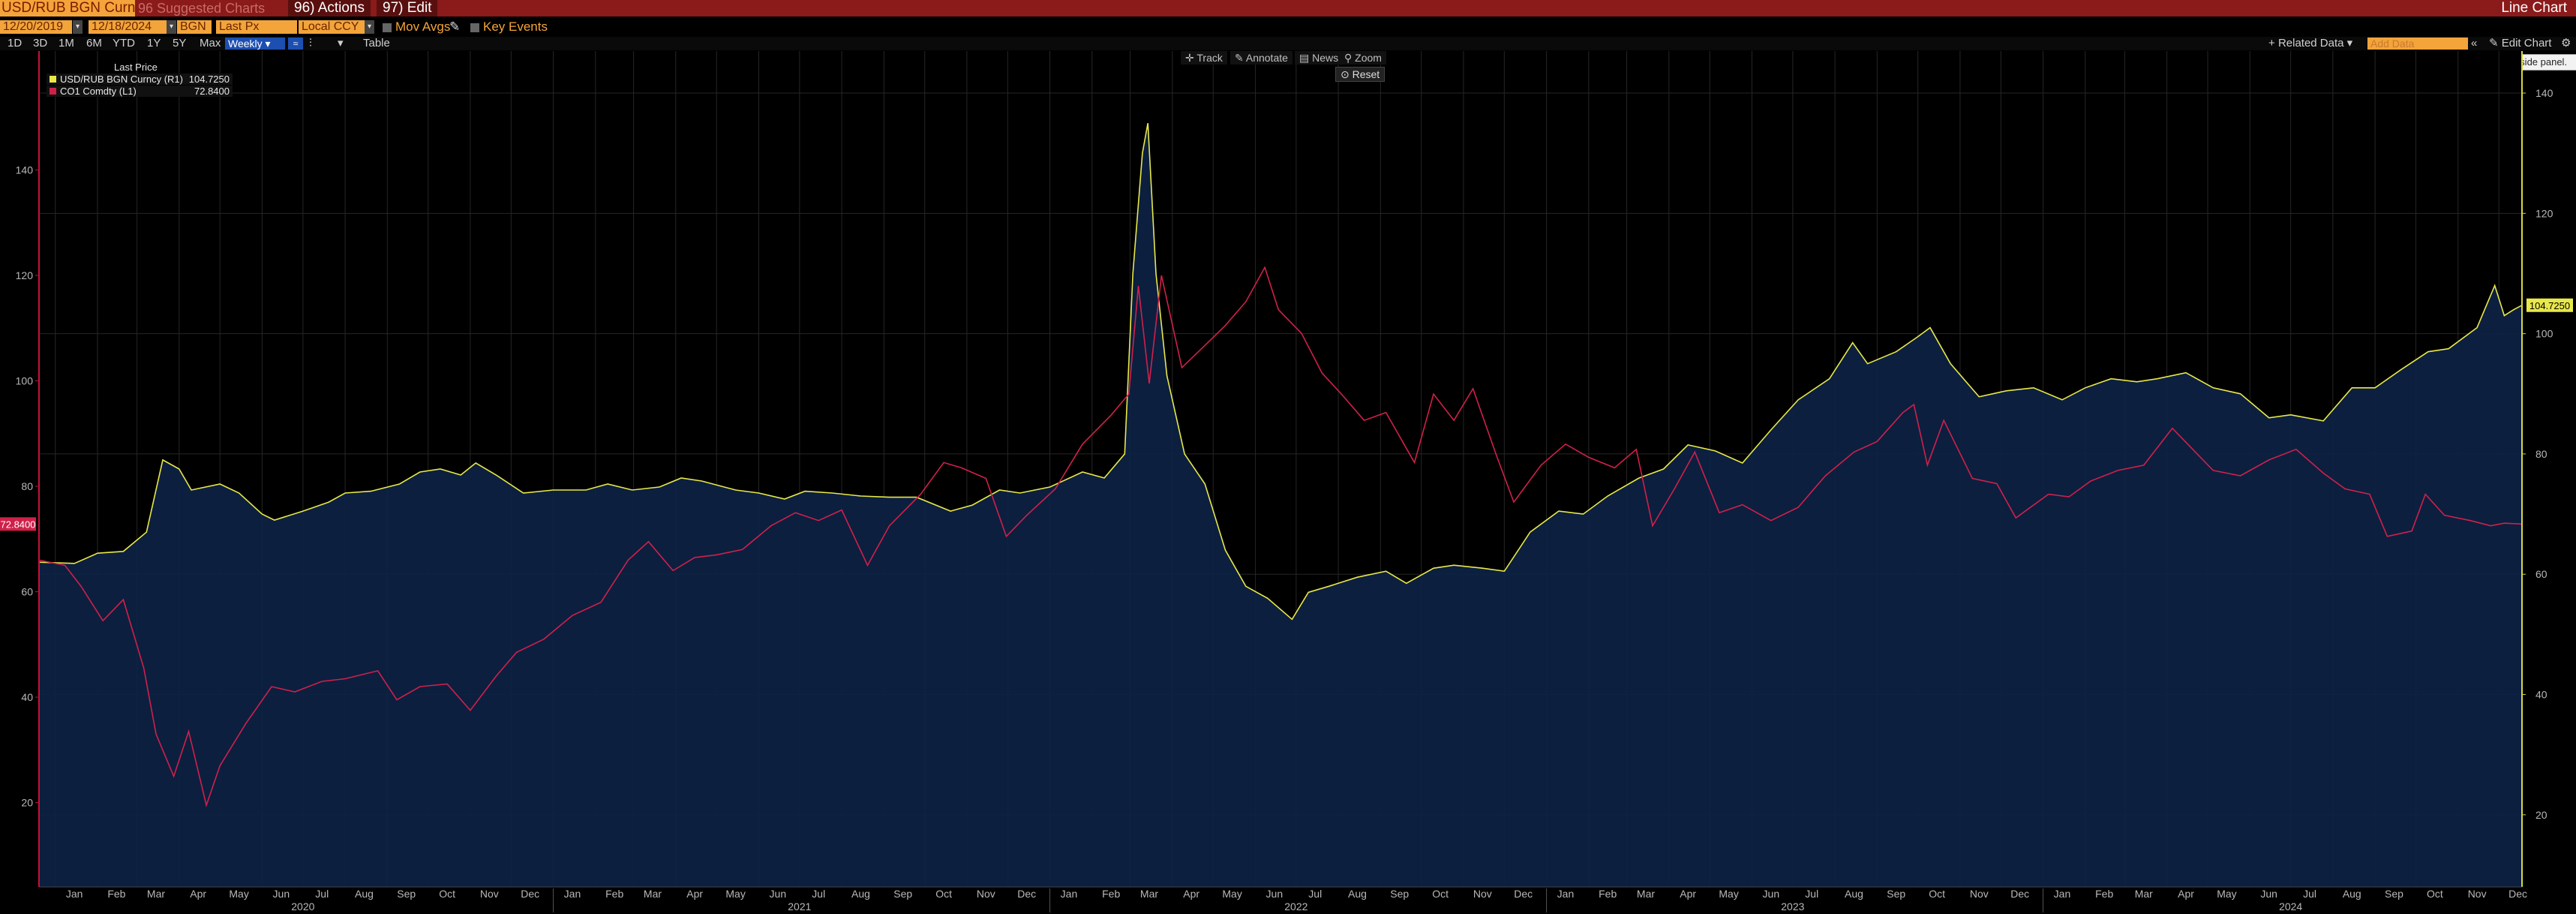 The height and width of the screenshot is (914, 2576). What do you see at coordinates (2541, 574) in the screenshot?
I see `right-tick-label: 60` at bounding box center [2541, 574].